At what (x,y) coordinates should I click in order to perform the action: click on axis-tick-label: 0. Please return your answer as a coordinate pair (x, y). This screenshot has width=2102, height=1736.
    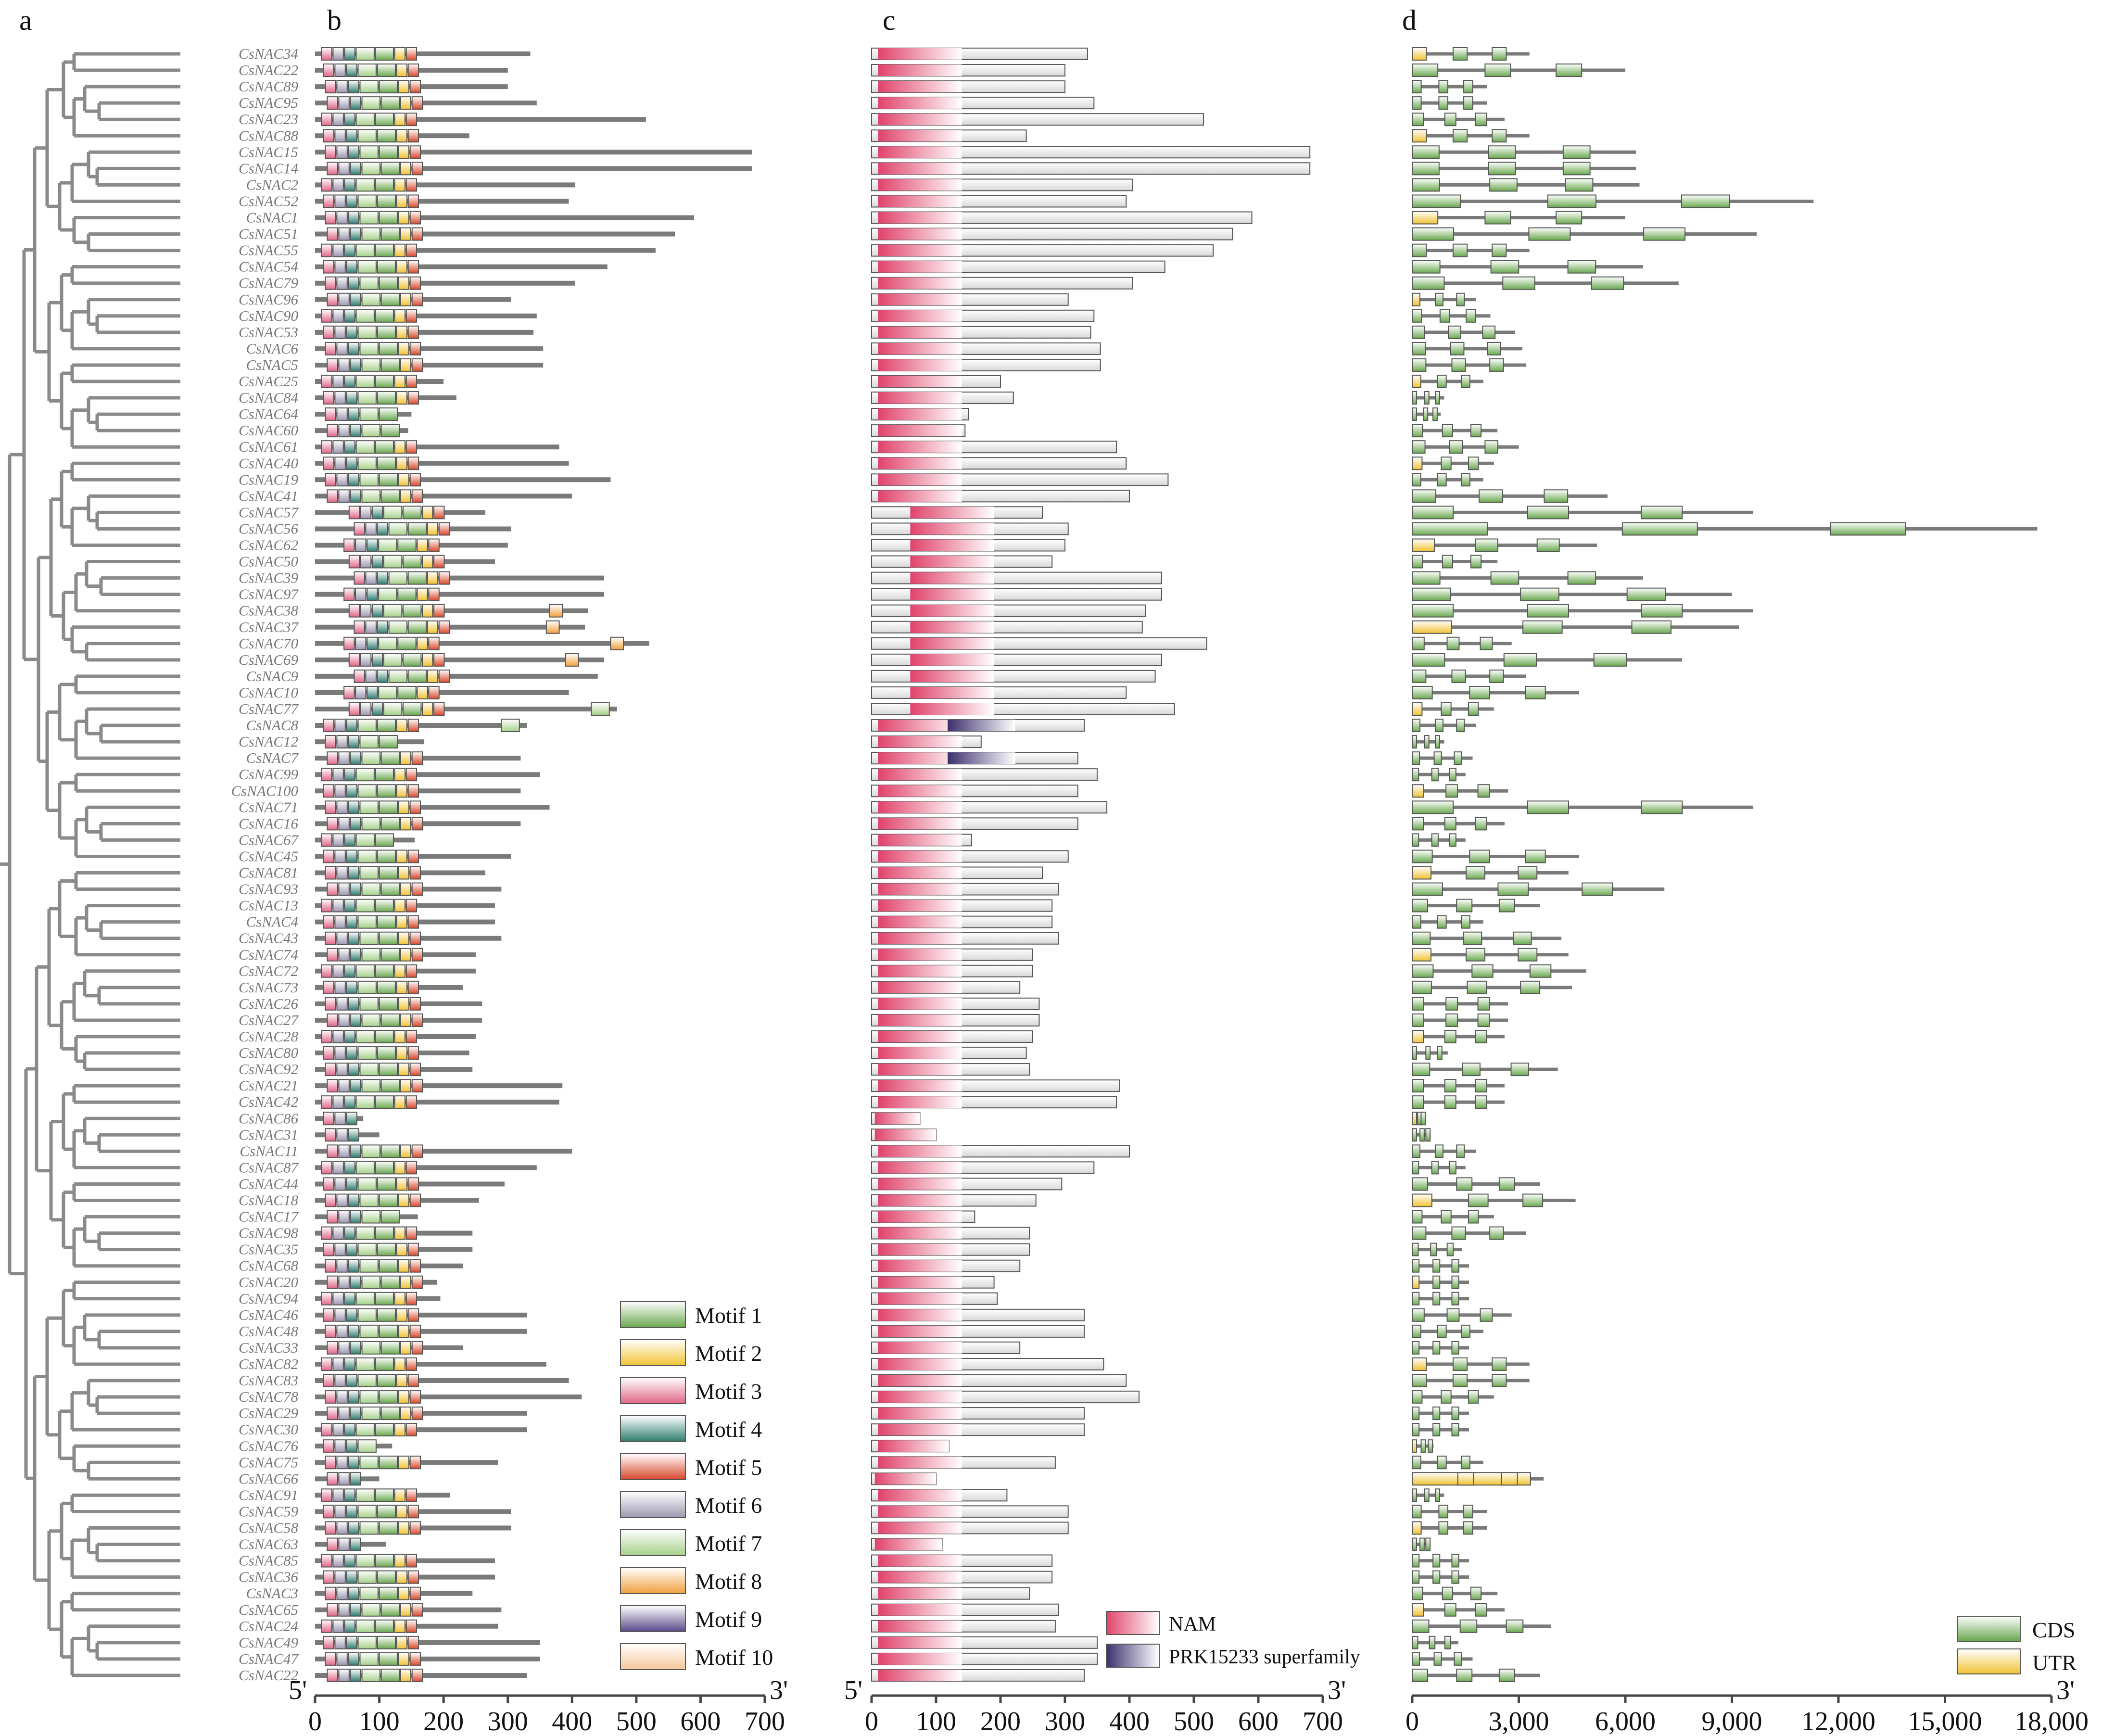
    Looking at the image, I should click on (315, 1721).